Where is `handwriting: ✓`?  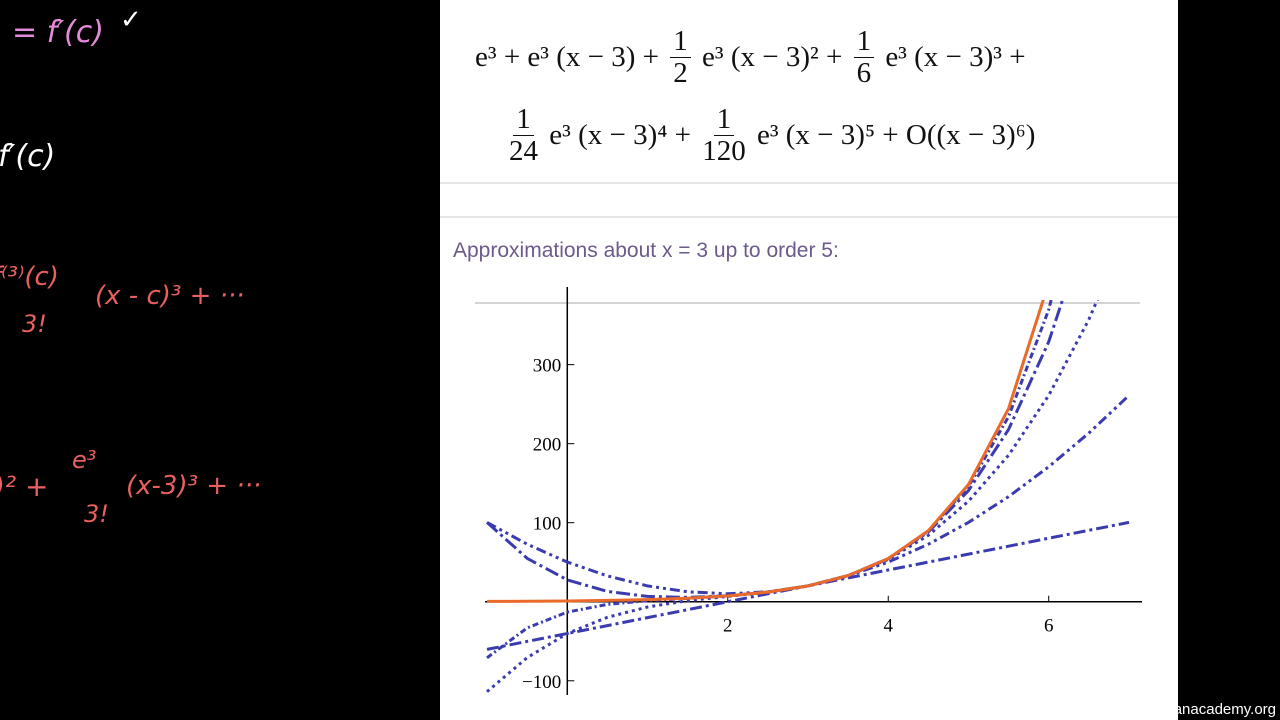 handwriting: ✓ is located at coordinates (131, 20).